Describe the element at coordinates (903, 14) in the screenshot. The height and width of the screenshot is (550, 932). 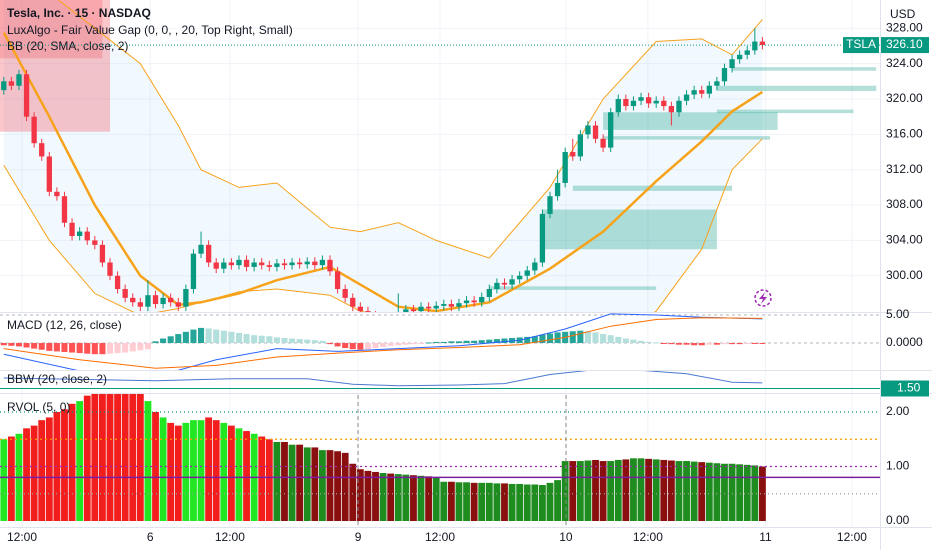
I see `currency-label: USD` at that location.